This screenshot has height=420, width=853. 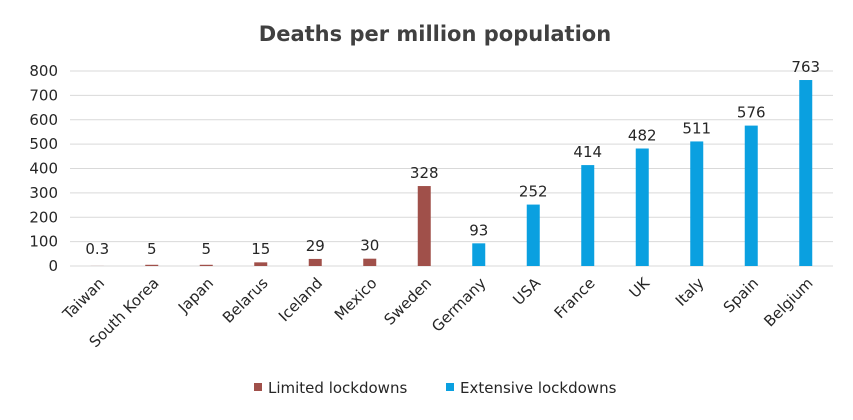 What do you see at coordinates (300, 299) in the screenshot?
I see `x-tick-label-iceland: Iceland` at bounding box center [300, 299].